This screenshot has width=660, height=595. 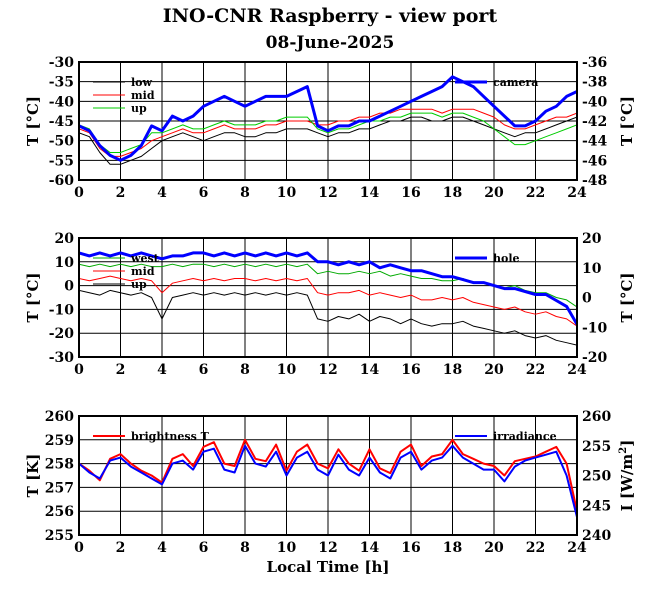 I want to click on legend-label-irradiance: irradiance, so click(x=525, y=436).